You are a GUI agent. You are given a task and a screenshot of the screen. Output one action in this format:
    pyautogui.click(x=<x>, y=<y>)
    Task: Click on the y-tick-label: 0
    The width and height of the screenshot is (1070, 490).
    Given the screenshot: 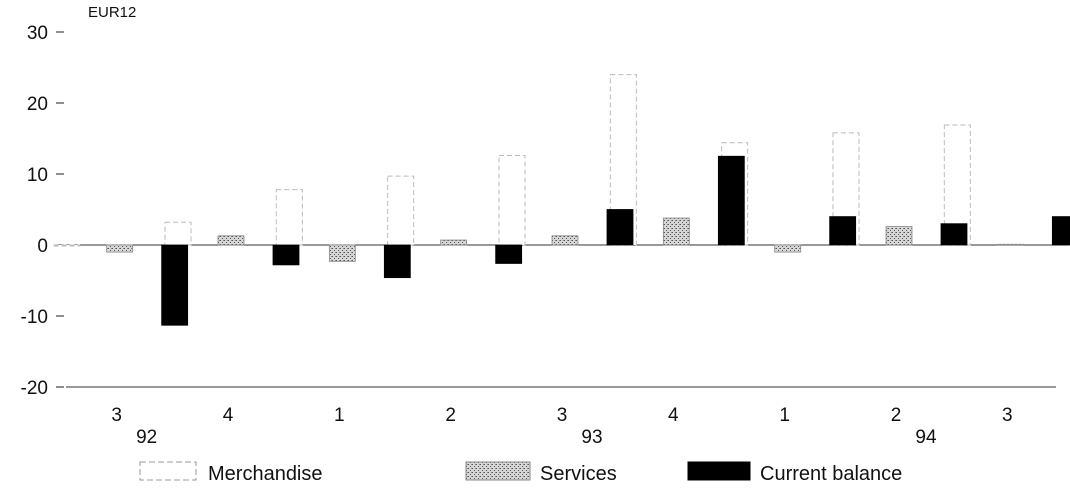 What is the action you would take?
    pyautogui.click(x=42, y=246)
    